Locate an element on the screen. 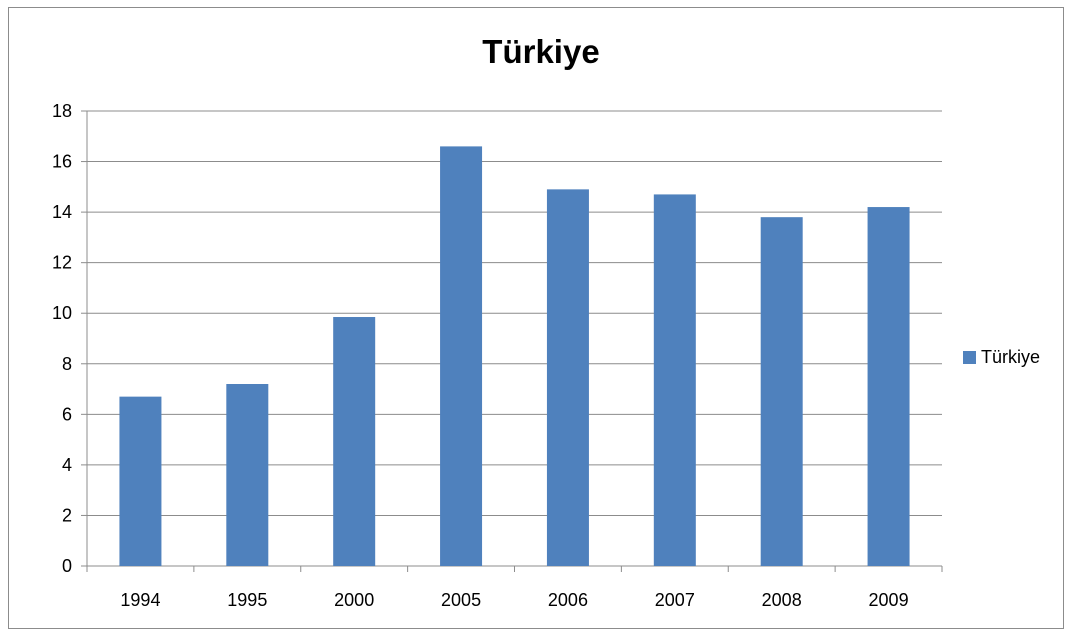 This screenshot has width=1073, height=637. bar-2000 is located at coordinates (354, 441).